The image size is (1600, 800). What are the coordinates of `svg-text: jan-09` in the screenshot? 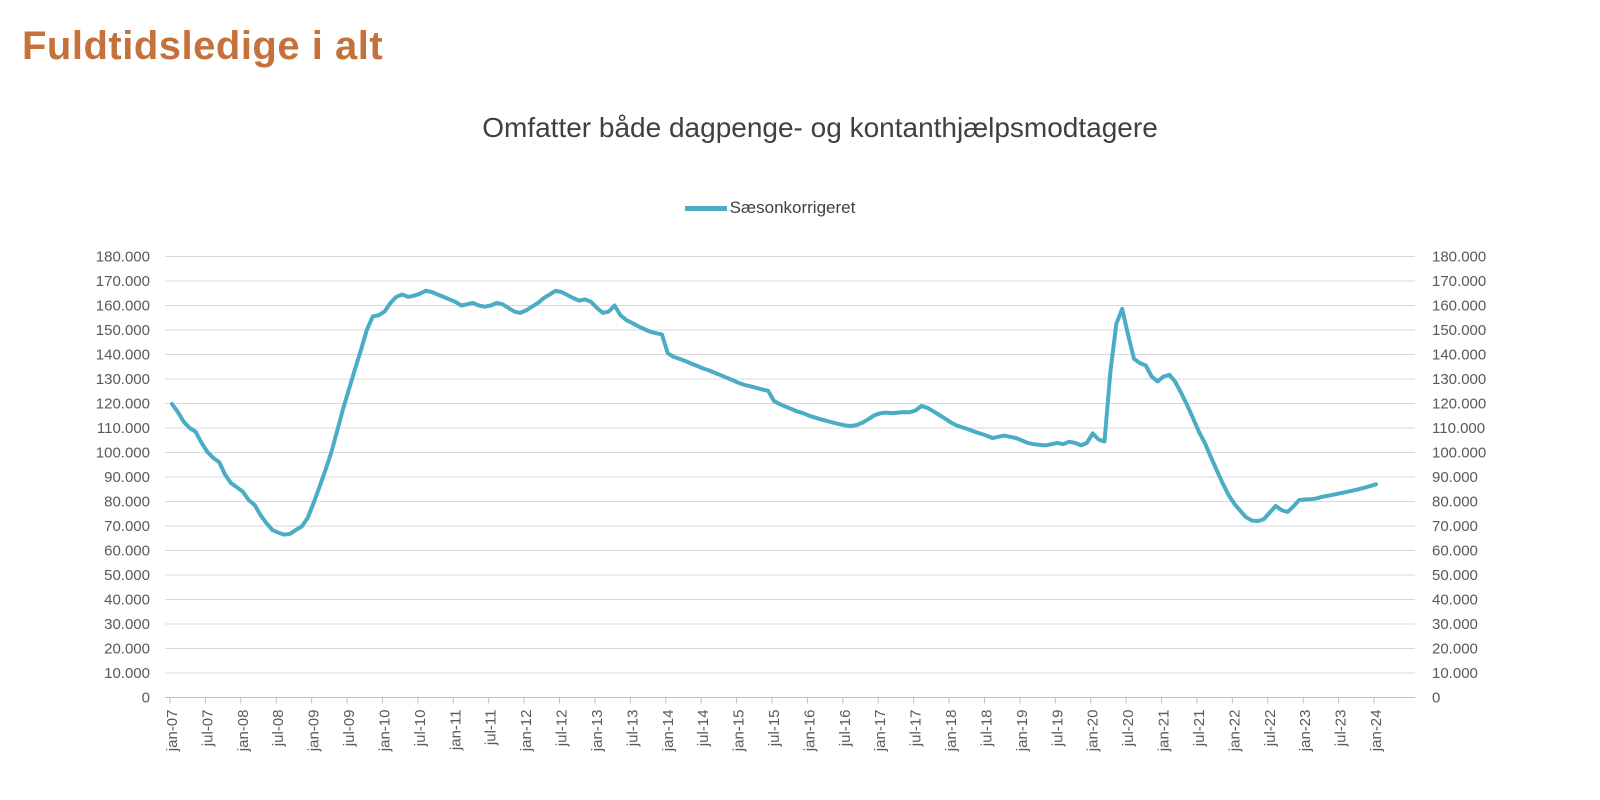 It's located at (314, 731).